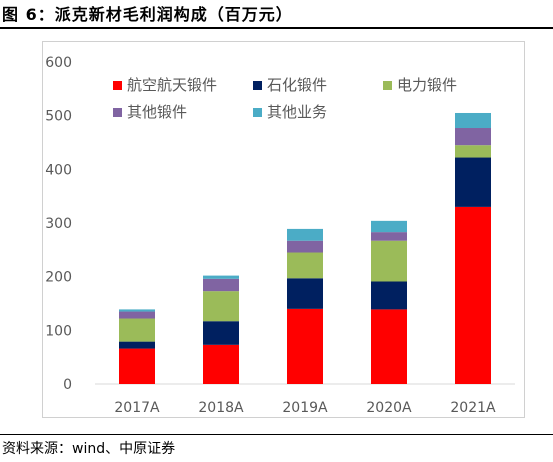 The height and width of the screenshot is (462, 553). I want to click on legend-label: 航空航天锻件, so click(172, 85).